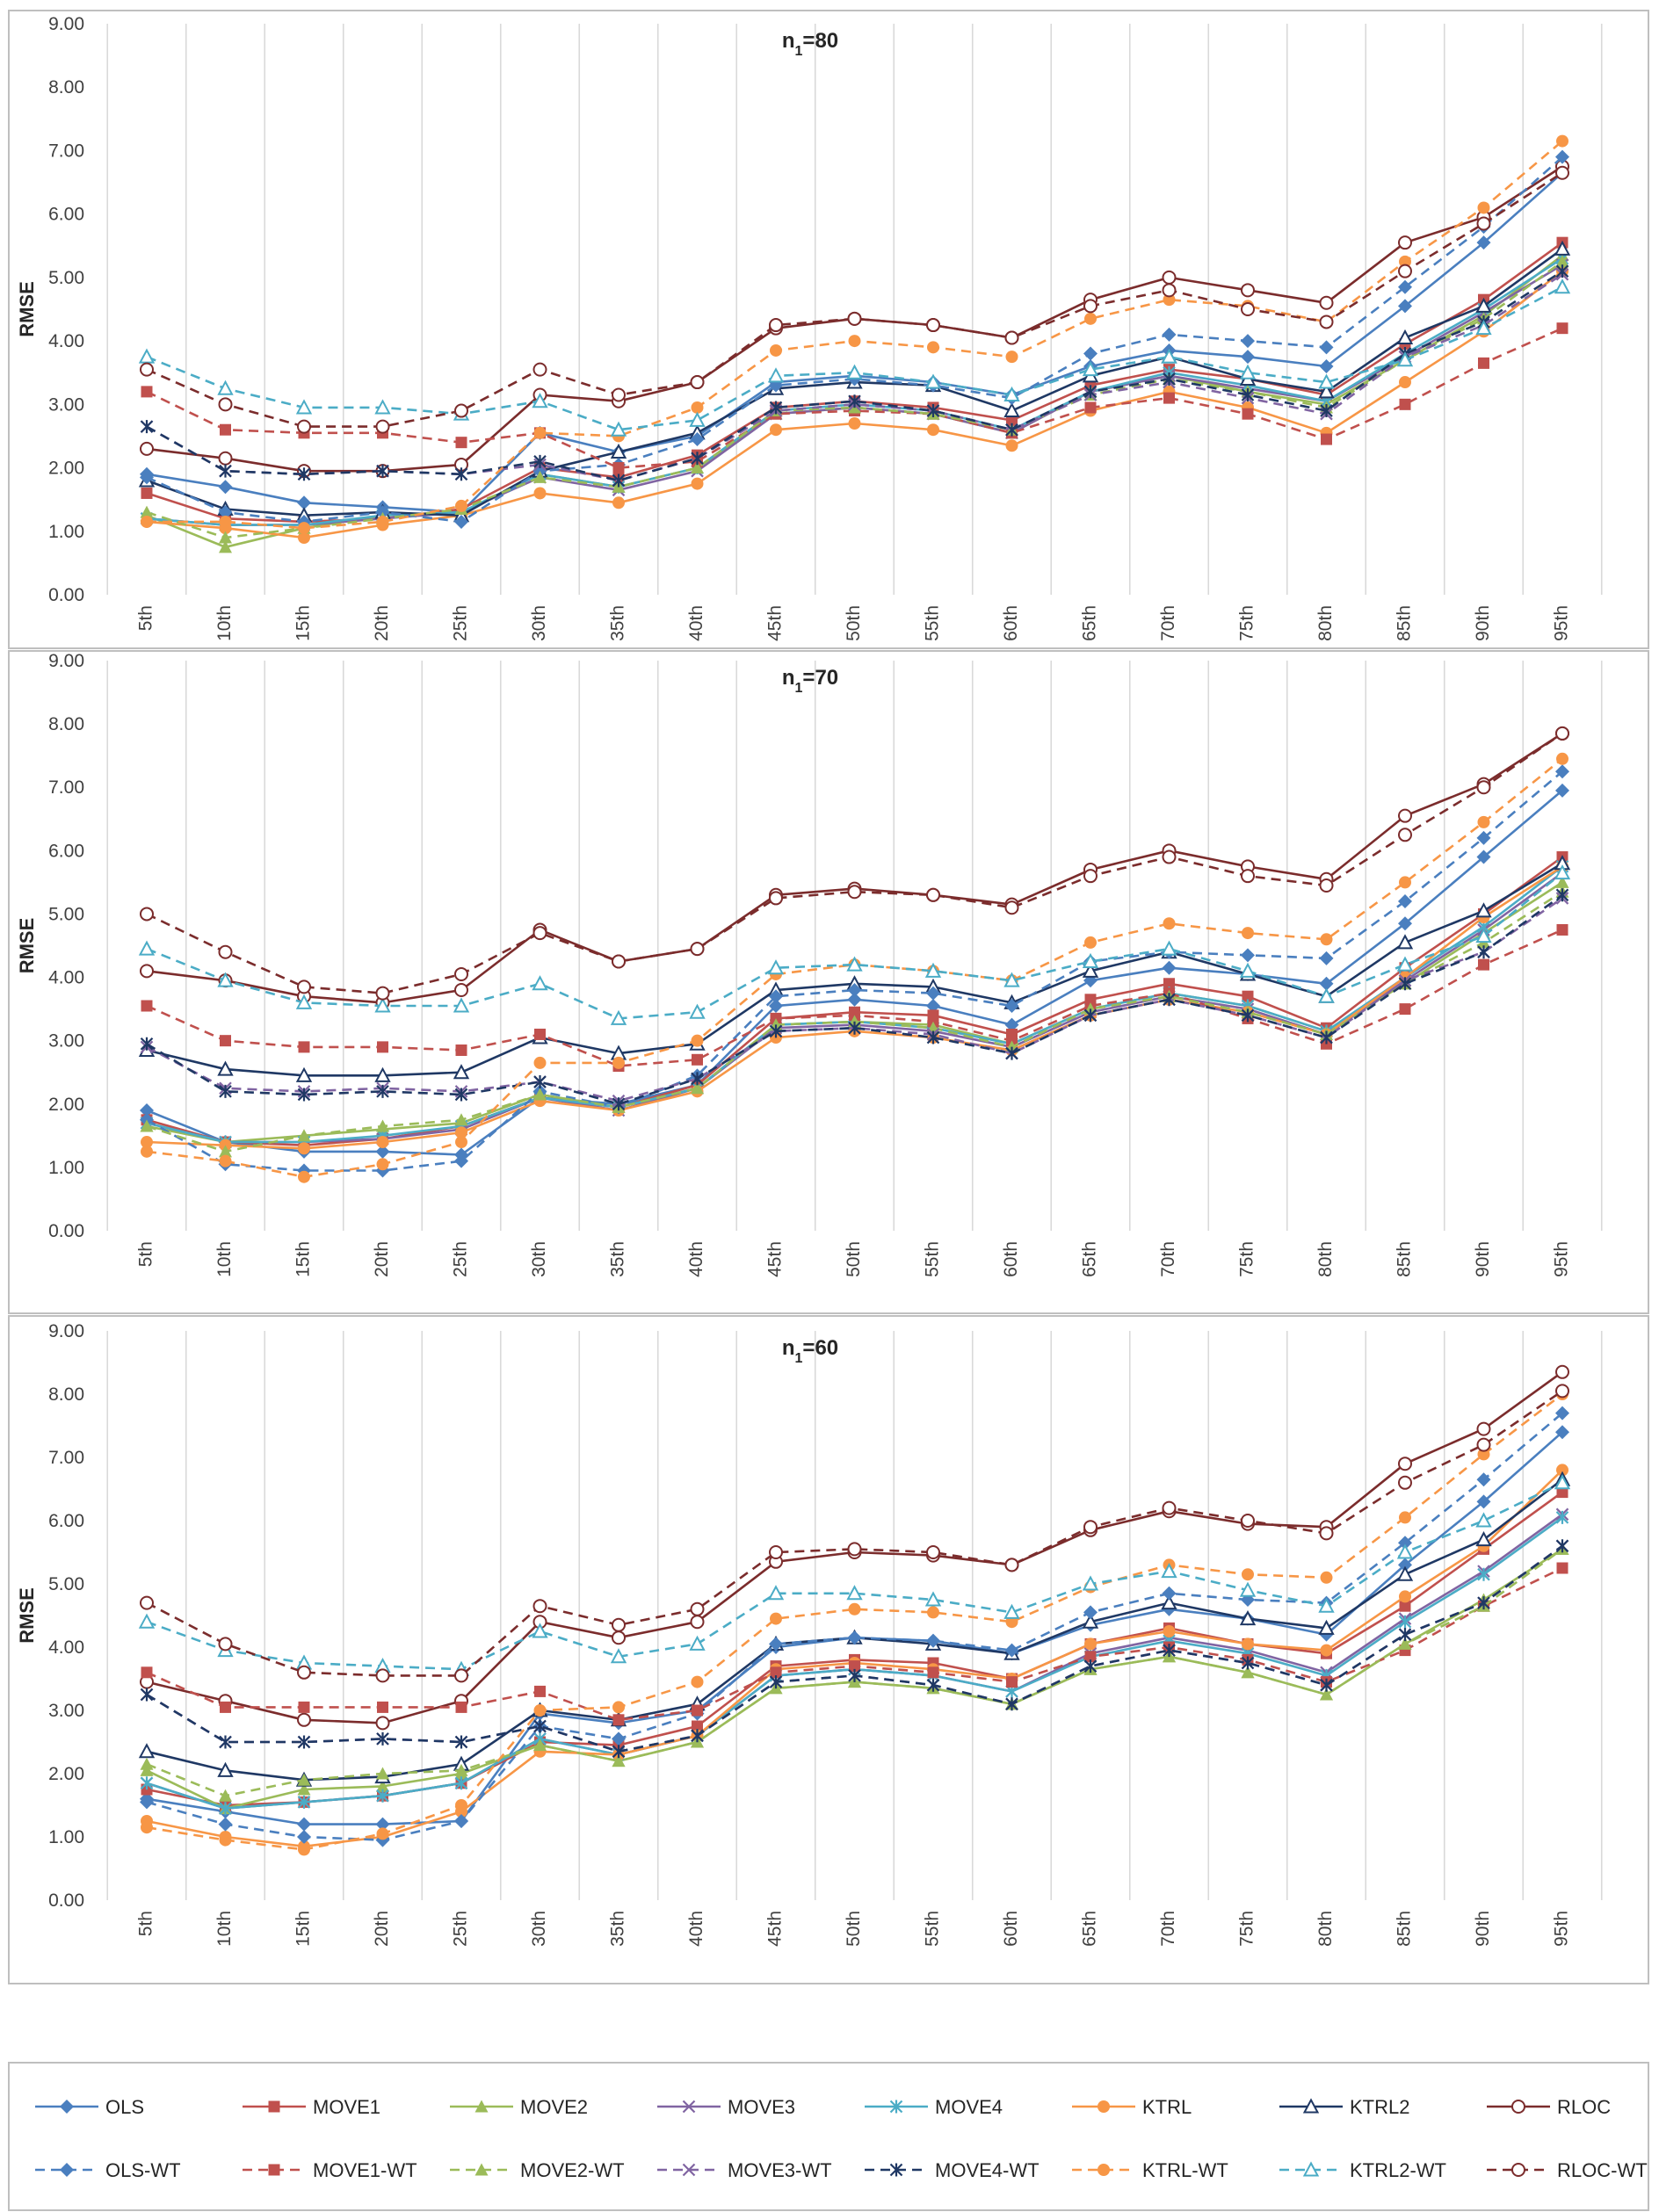  I want to click on legend-label: MOVE3, so click(761, 2107).